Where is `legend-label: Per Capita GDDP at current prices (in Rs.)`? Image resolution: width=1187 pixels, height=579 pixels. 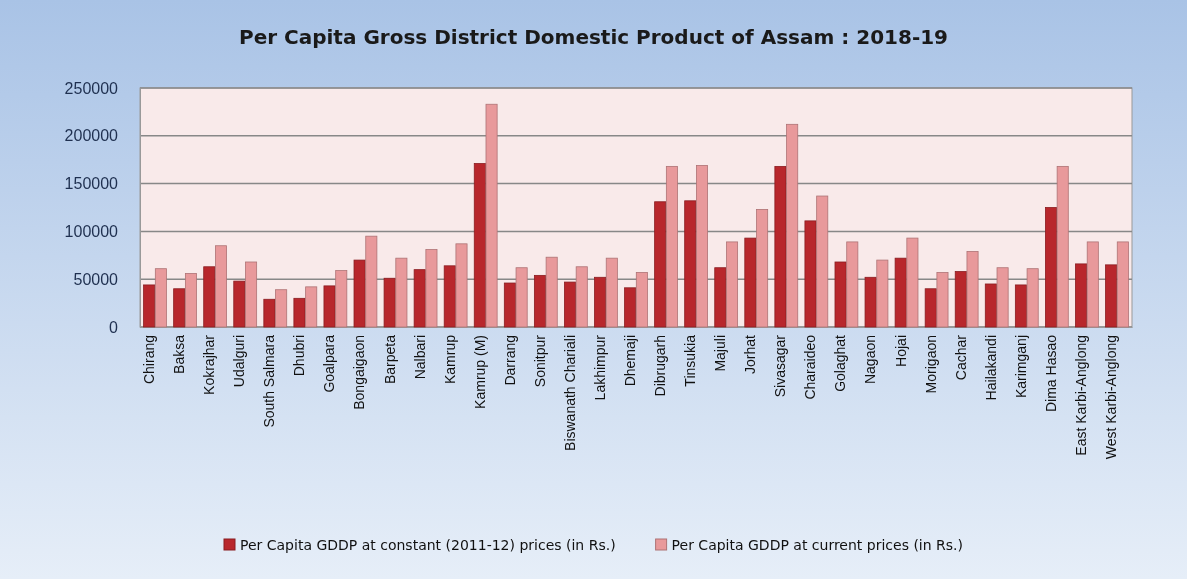 legend-label: Per Capita GDDP at current prices (in Rs.) is located at coordinates (817, 545).